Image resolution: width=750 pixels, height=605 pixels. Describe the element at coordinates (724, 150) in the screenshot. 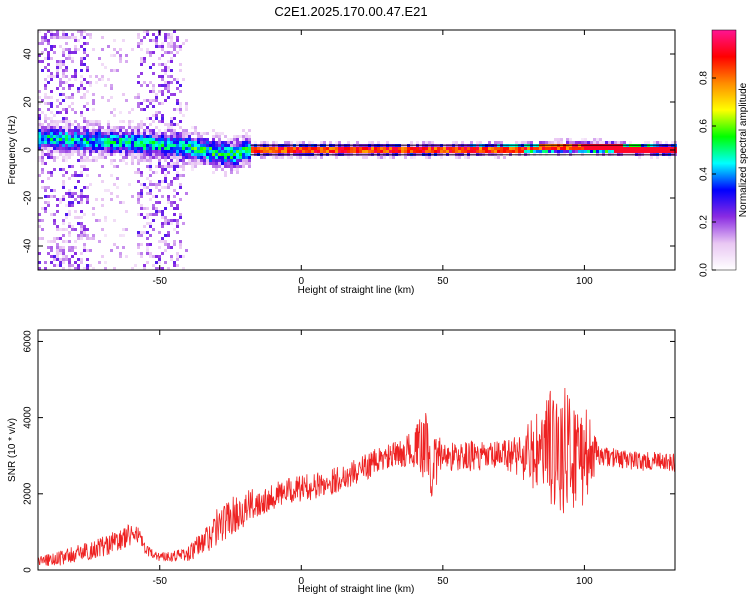

I see `colorbar-gradient` at that location.